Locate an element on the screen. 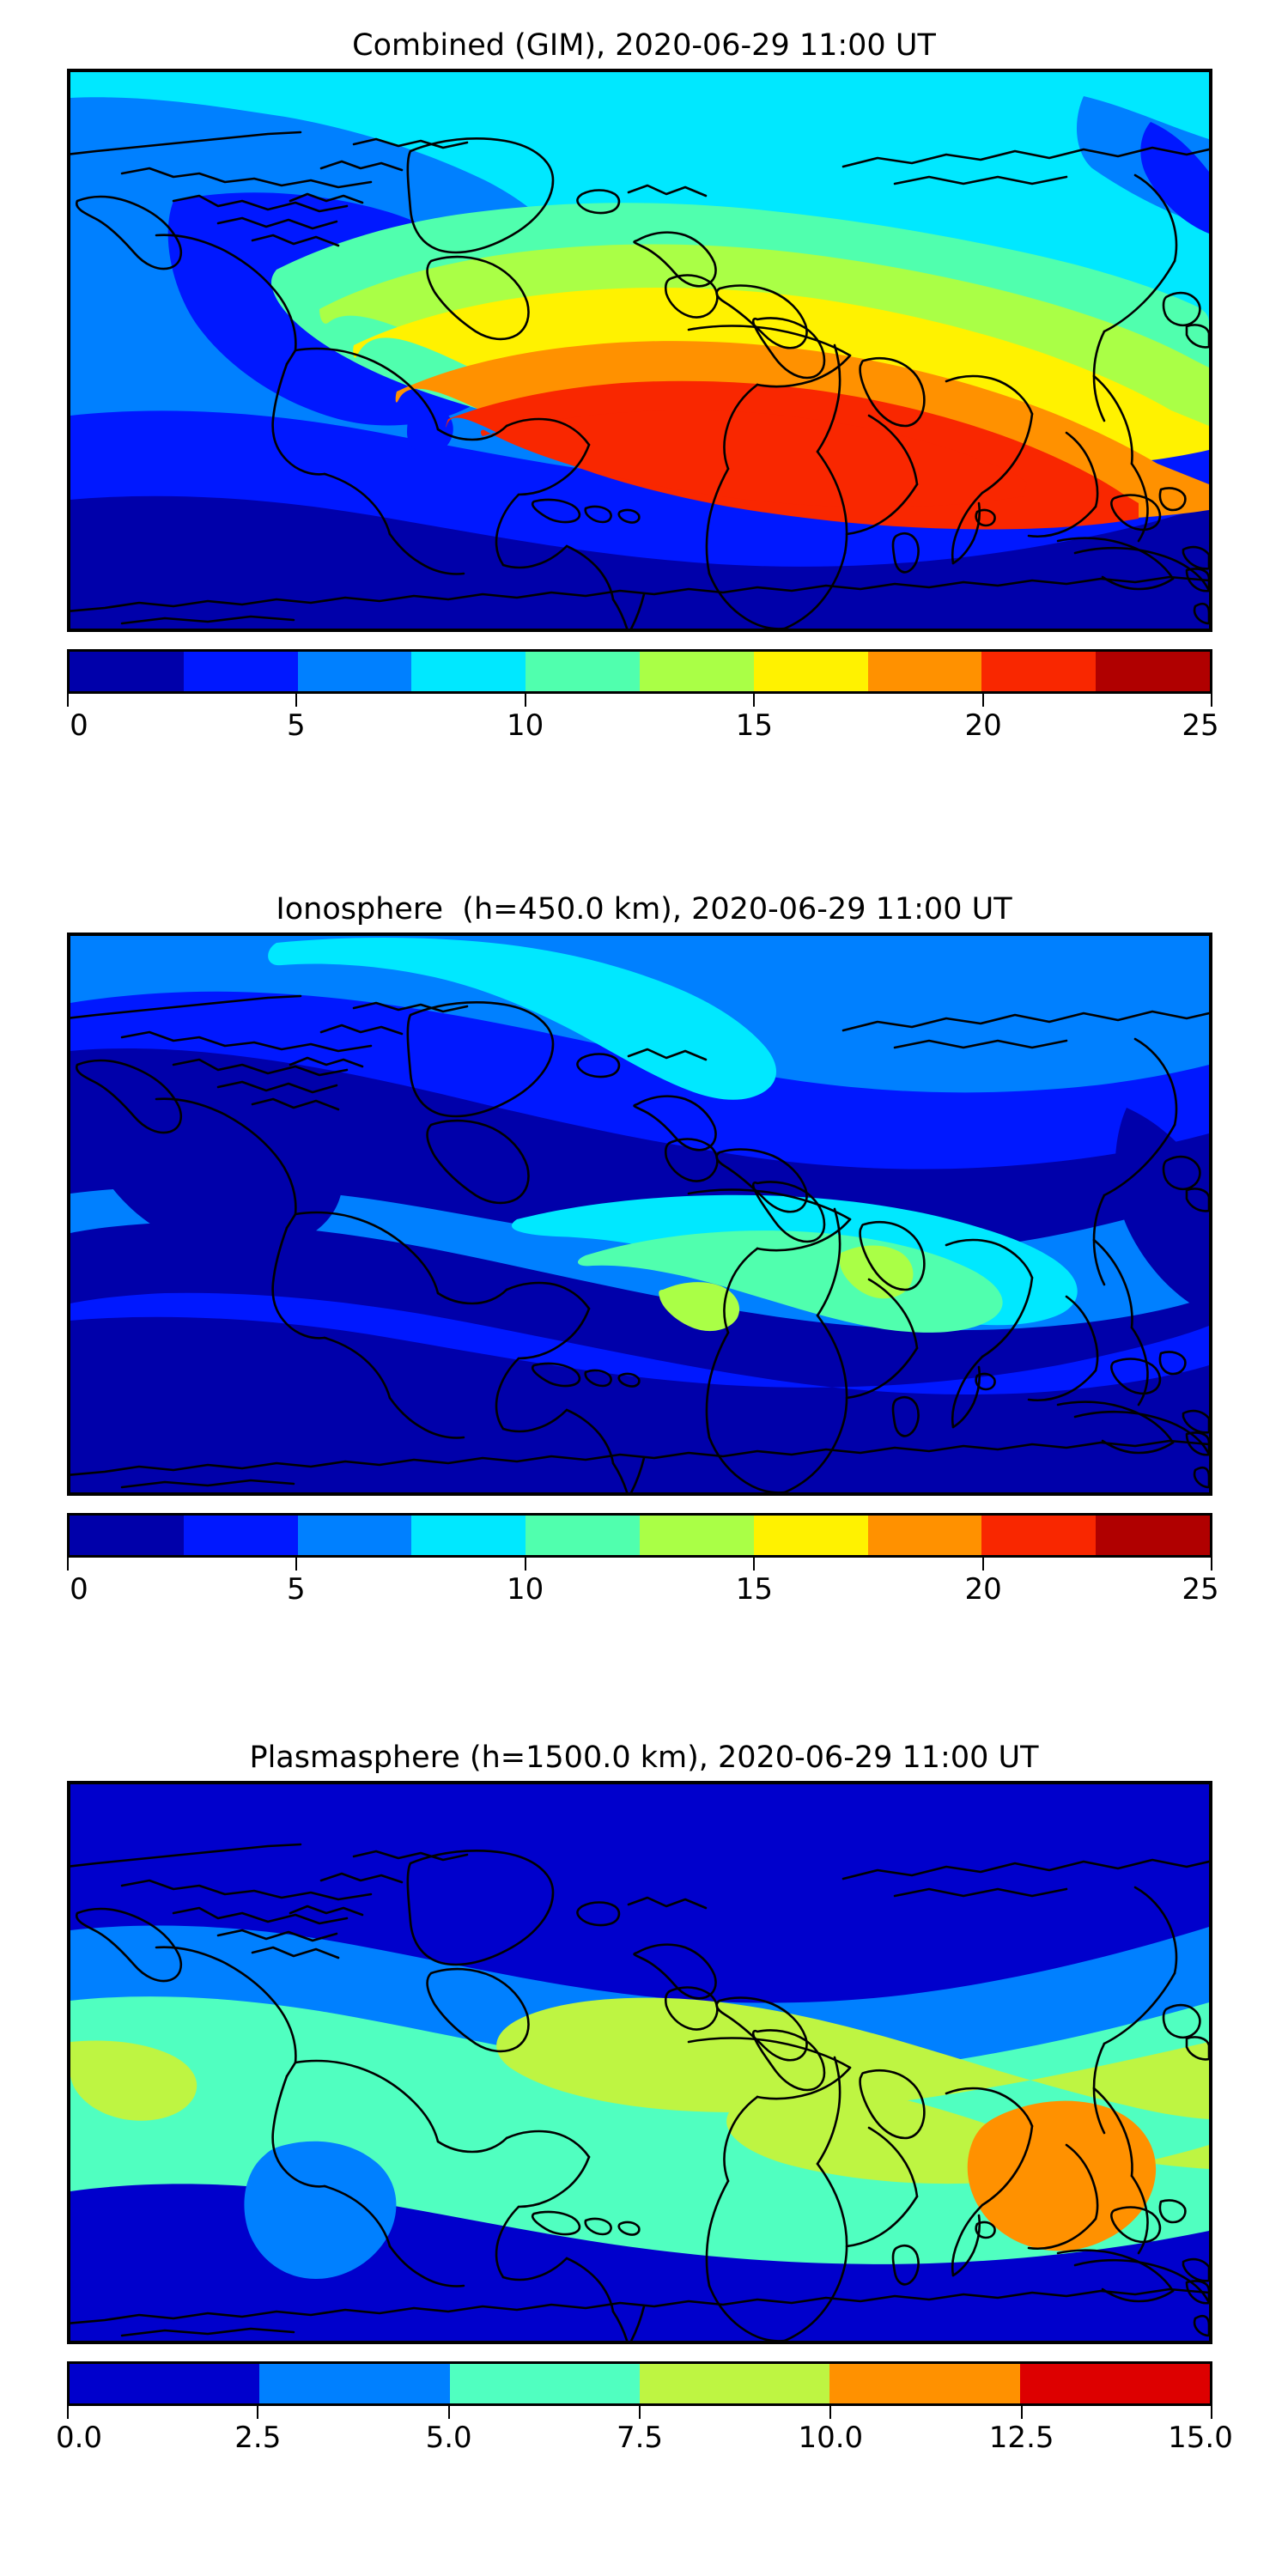 The height and width of the screenshot is (2576, 1288). panel-title-combined-gim: Combined (GIM), 2020-06-29 11:00 UT is located at coordinates (644, 45).